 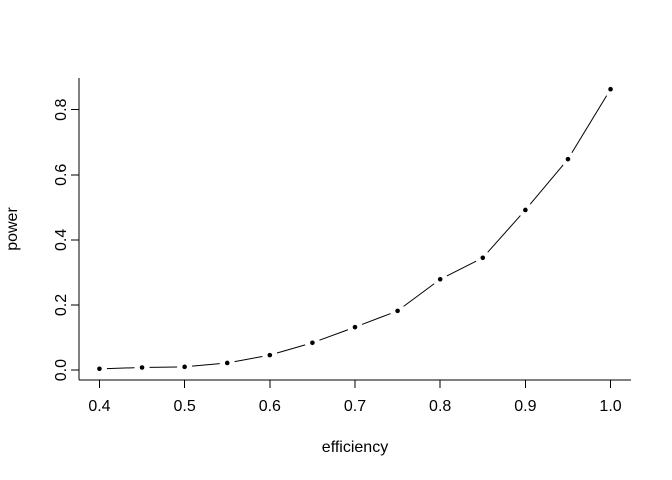 What do you see at coordinates (440, 406) in the screenshot?
I see `x-tick-label: 0.8` at bounding box center [440, 406].